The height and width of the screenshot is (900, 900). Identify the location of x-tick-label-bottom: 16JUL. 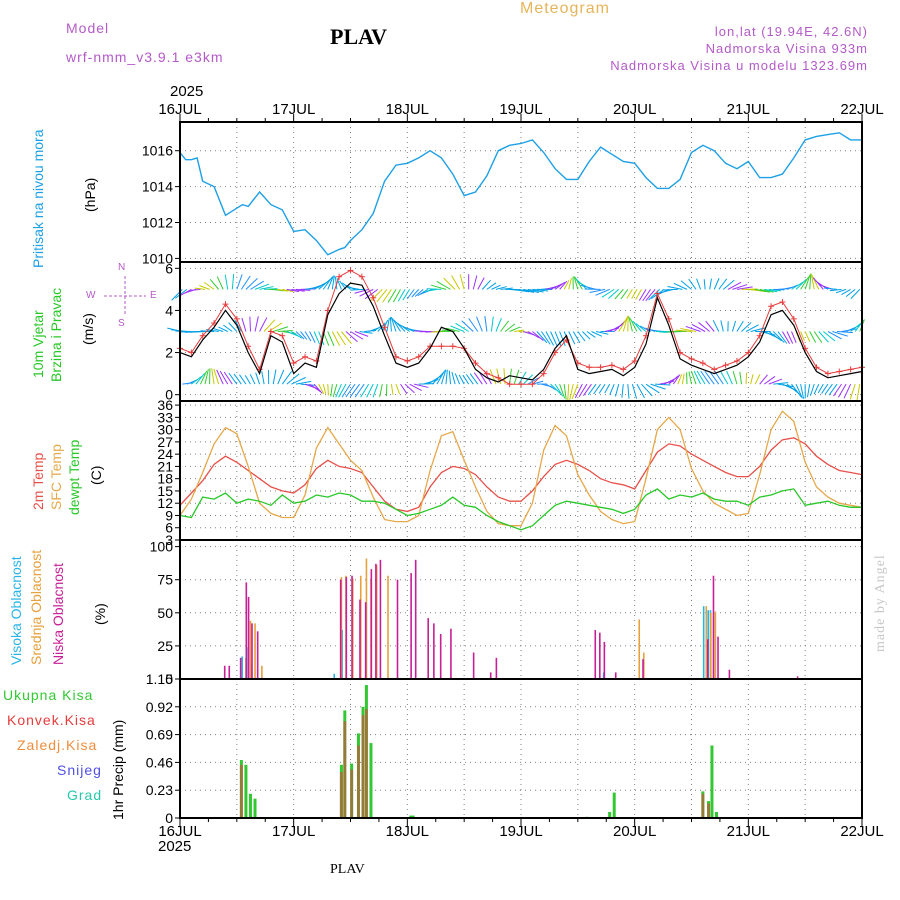
(179, 831).